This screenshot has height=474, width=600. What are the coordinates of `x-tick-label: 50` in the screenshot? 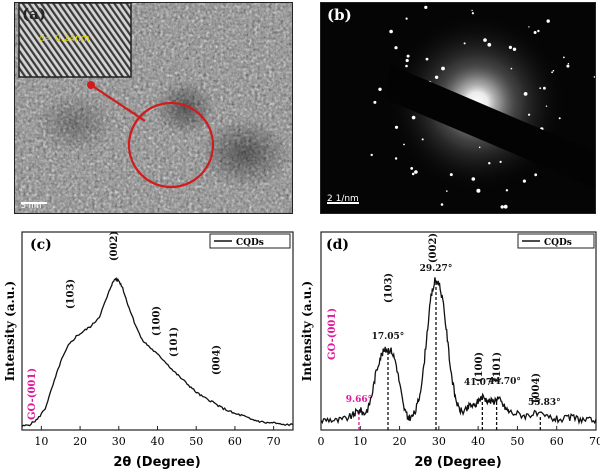 It's located at (196, 441).